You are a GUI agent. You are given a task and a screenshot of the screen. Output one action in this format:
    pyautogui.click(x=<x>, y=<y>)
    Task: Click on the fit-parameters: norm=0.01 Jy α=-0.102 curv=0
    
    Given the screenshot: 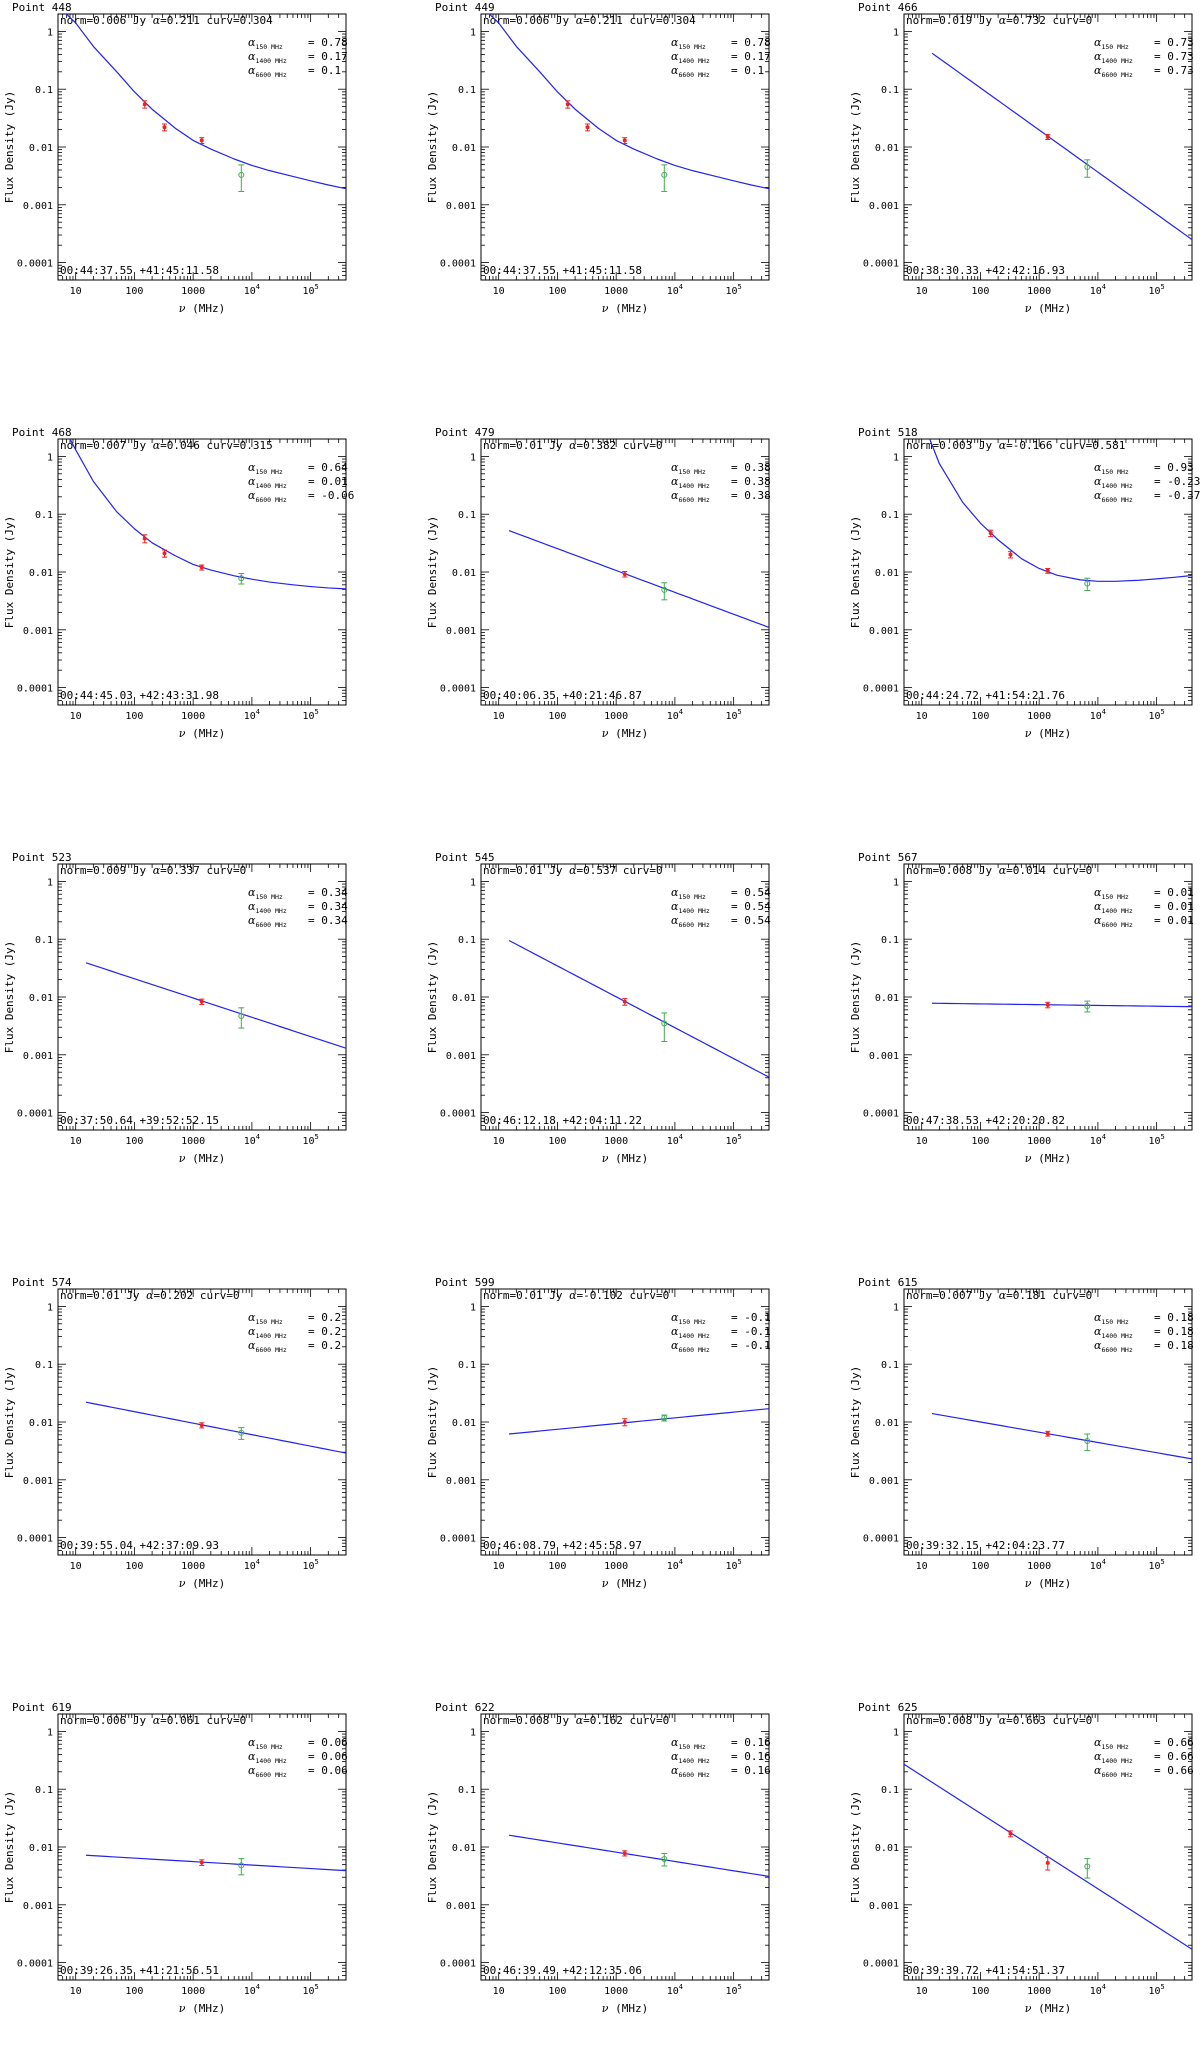 What is the action you would take?
    pyautogui.click(x=576, y=1295)
    